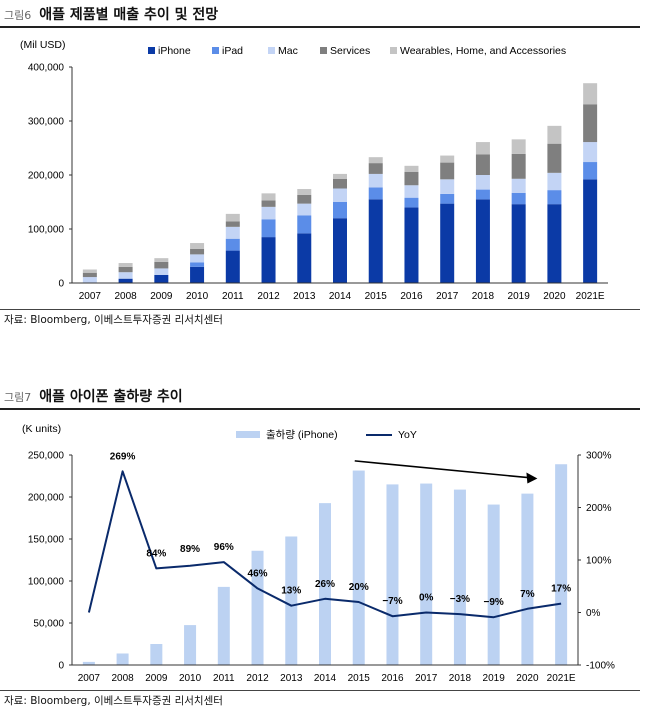  I want to click on bar-services-2016, so click(411, 178).